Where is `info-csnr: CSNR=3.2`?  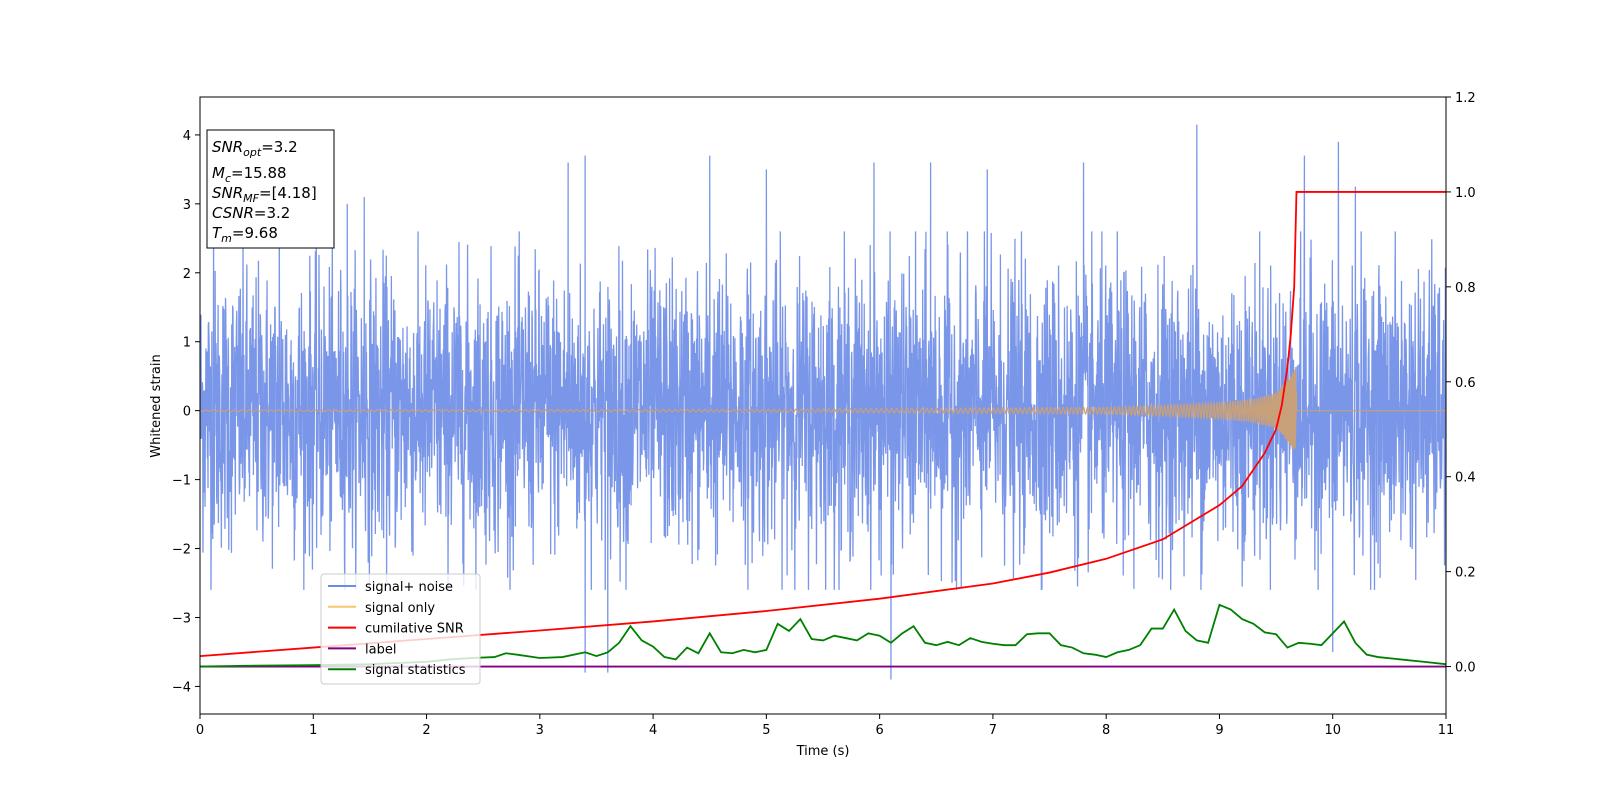 info-csnr: CSNR=3.2 is located at coordinates (251, 213).